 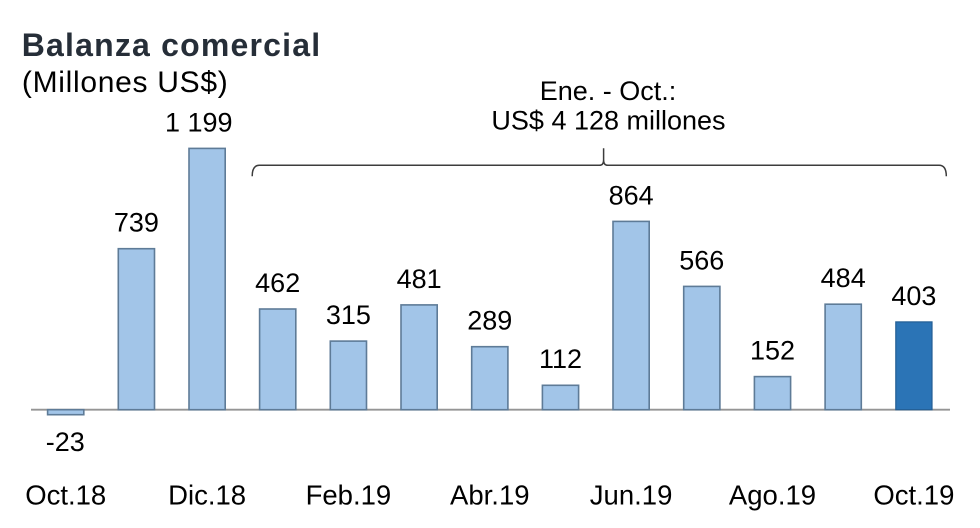 I want to click on svg-text: 289, so click(x=489, y=321).